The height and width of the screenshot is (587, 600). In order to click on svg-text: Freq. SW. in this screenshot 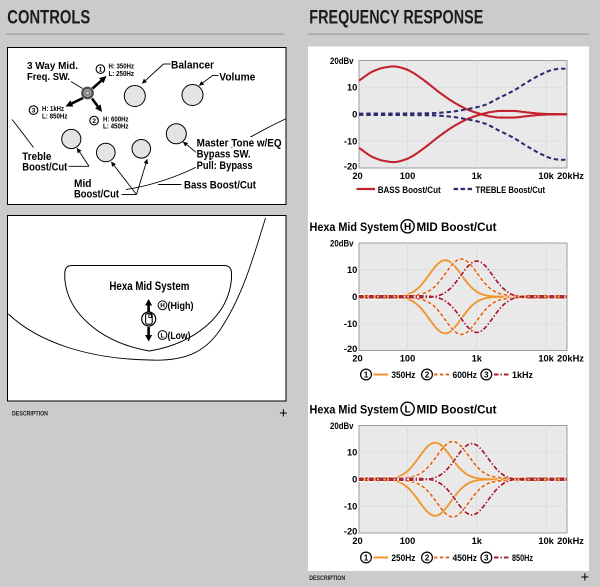, I will do `click(48, 77)`.